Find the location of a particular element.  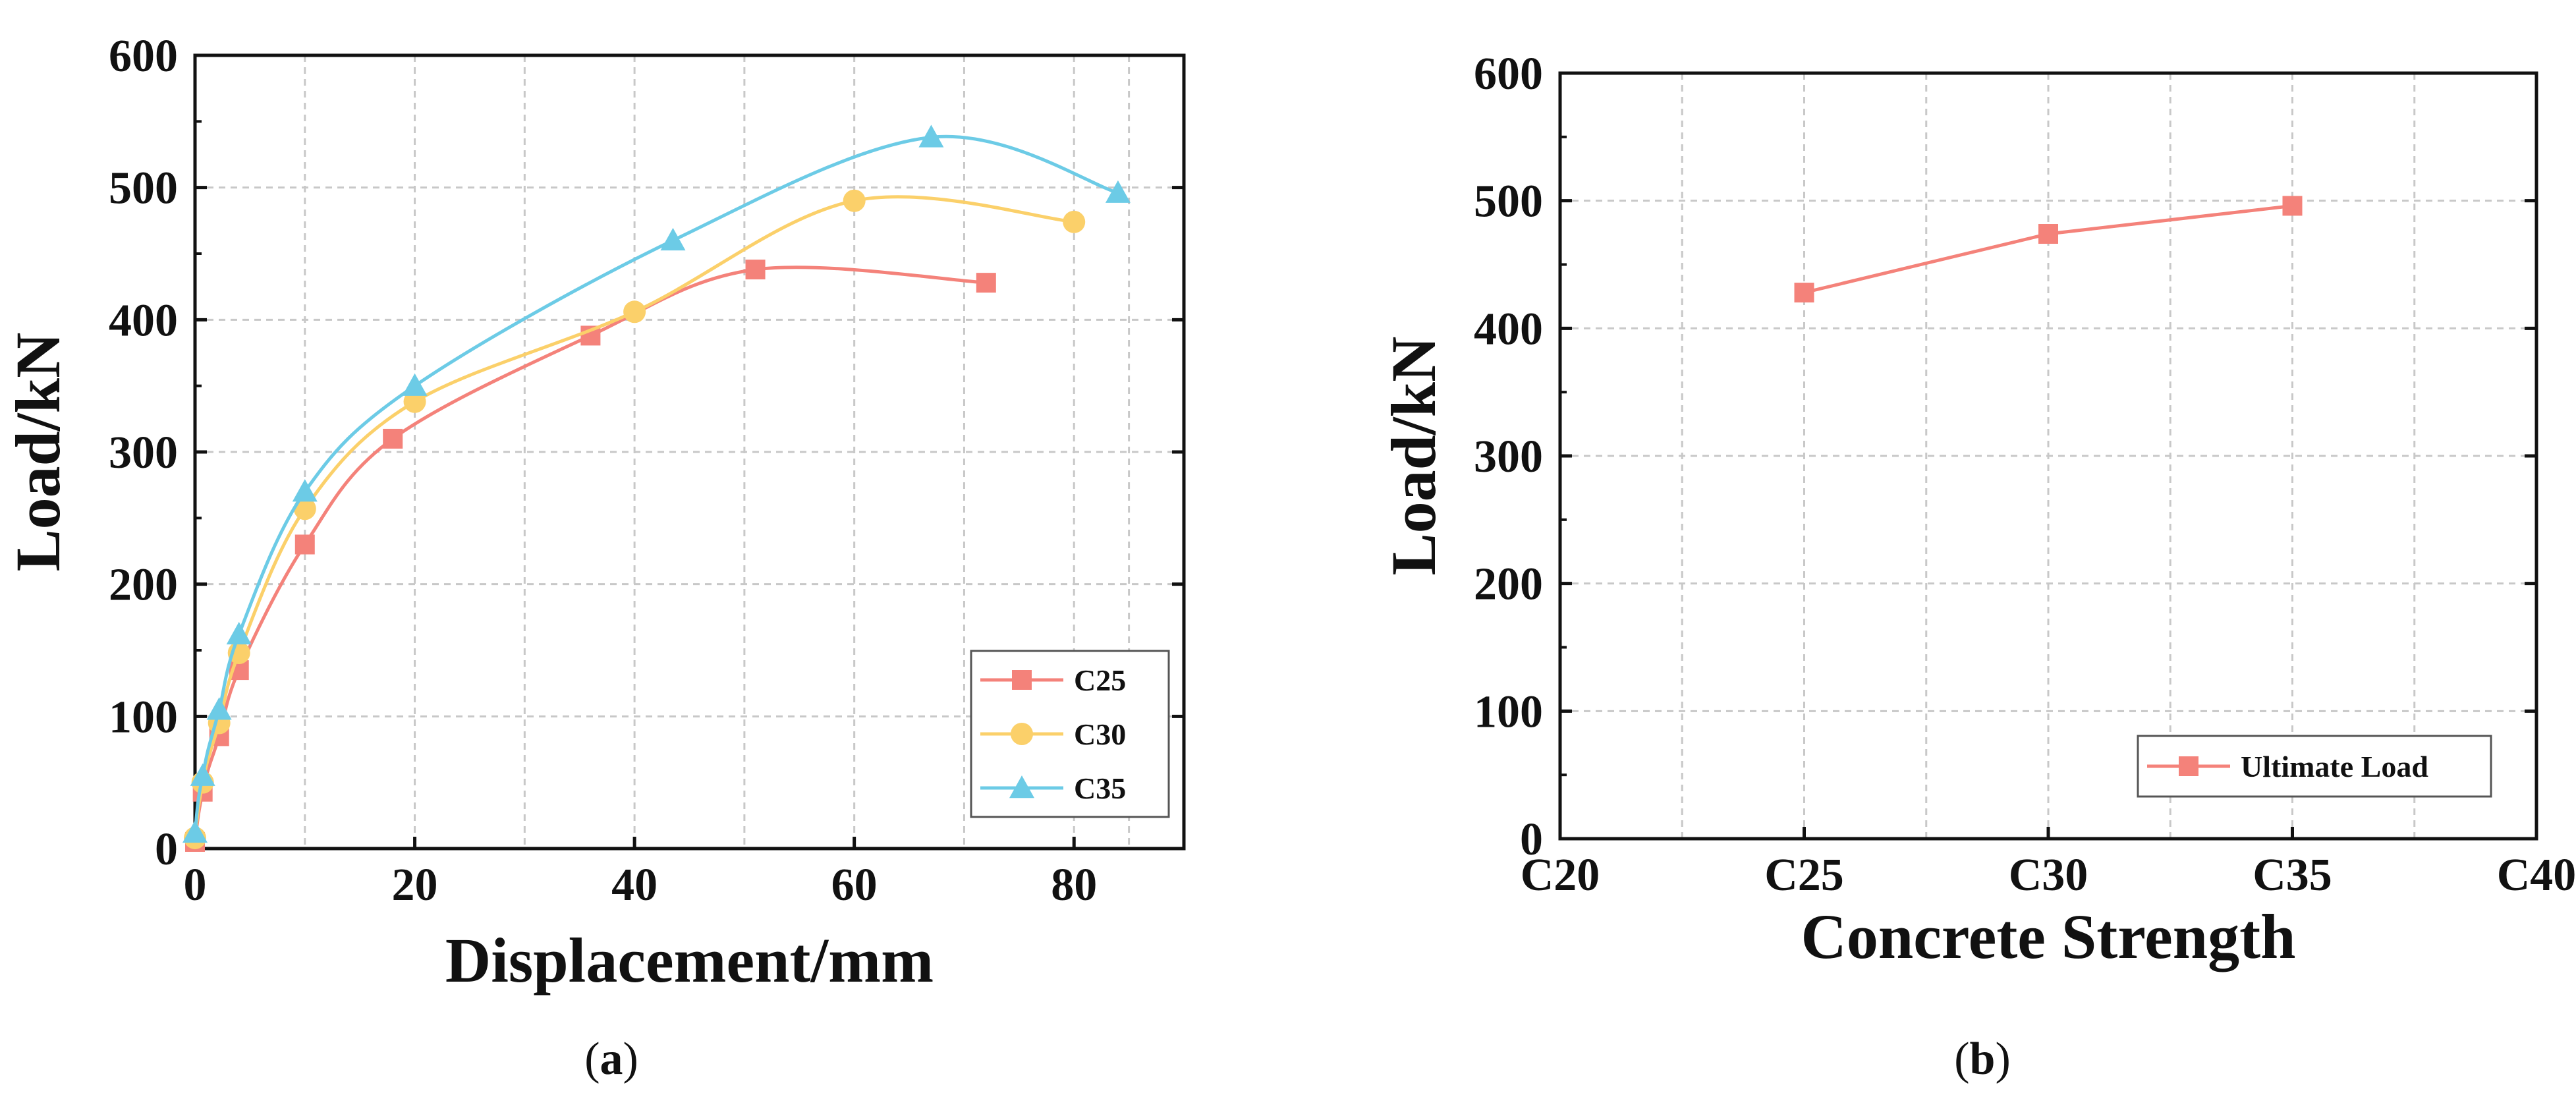

legend-item-c30: C30 is located at coordinates (1053, 734).